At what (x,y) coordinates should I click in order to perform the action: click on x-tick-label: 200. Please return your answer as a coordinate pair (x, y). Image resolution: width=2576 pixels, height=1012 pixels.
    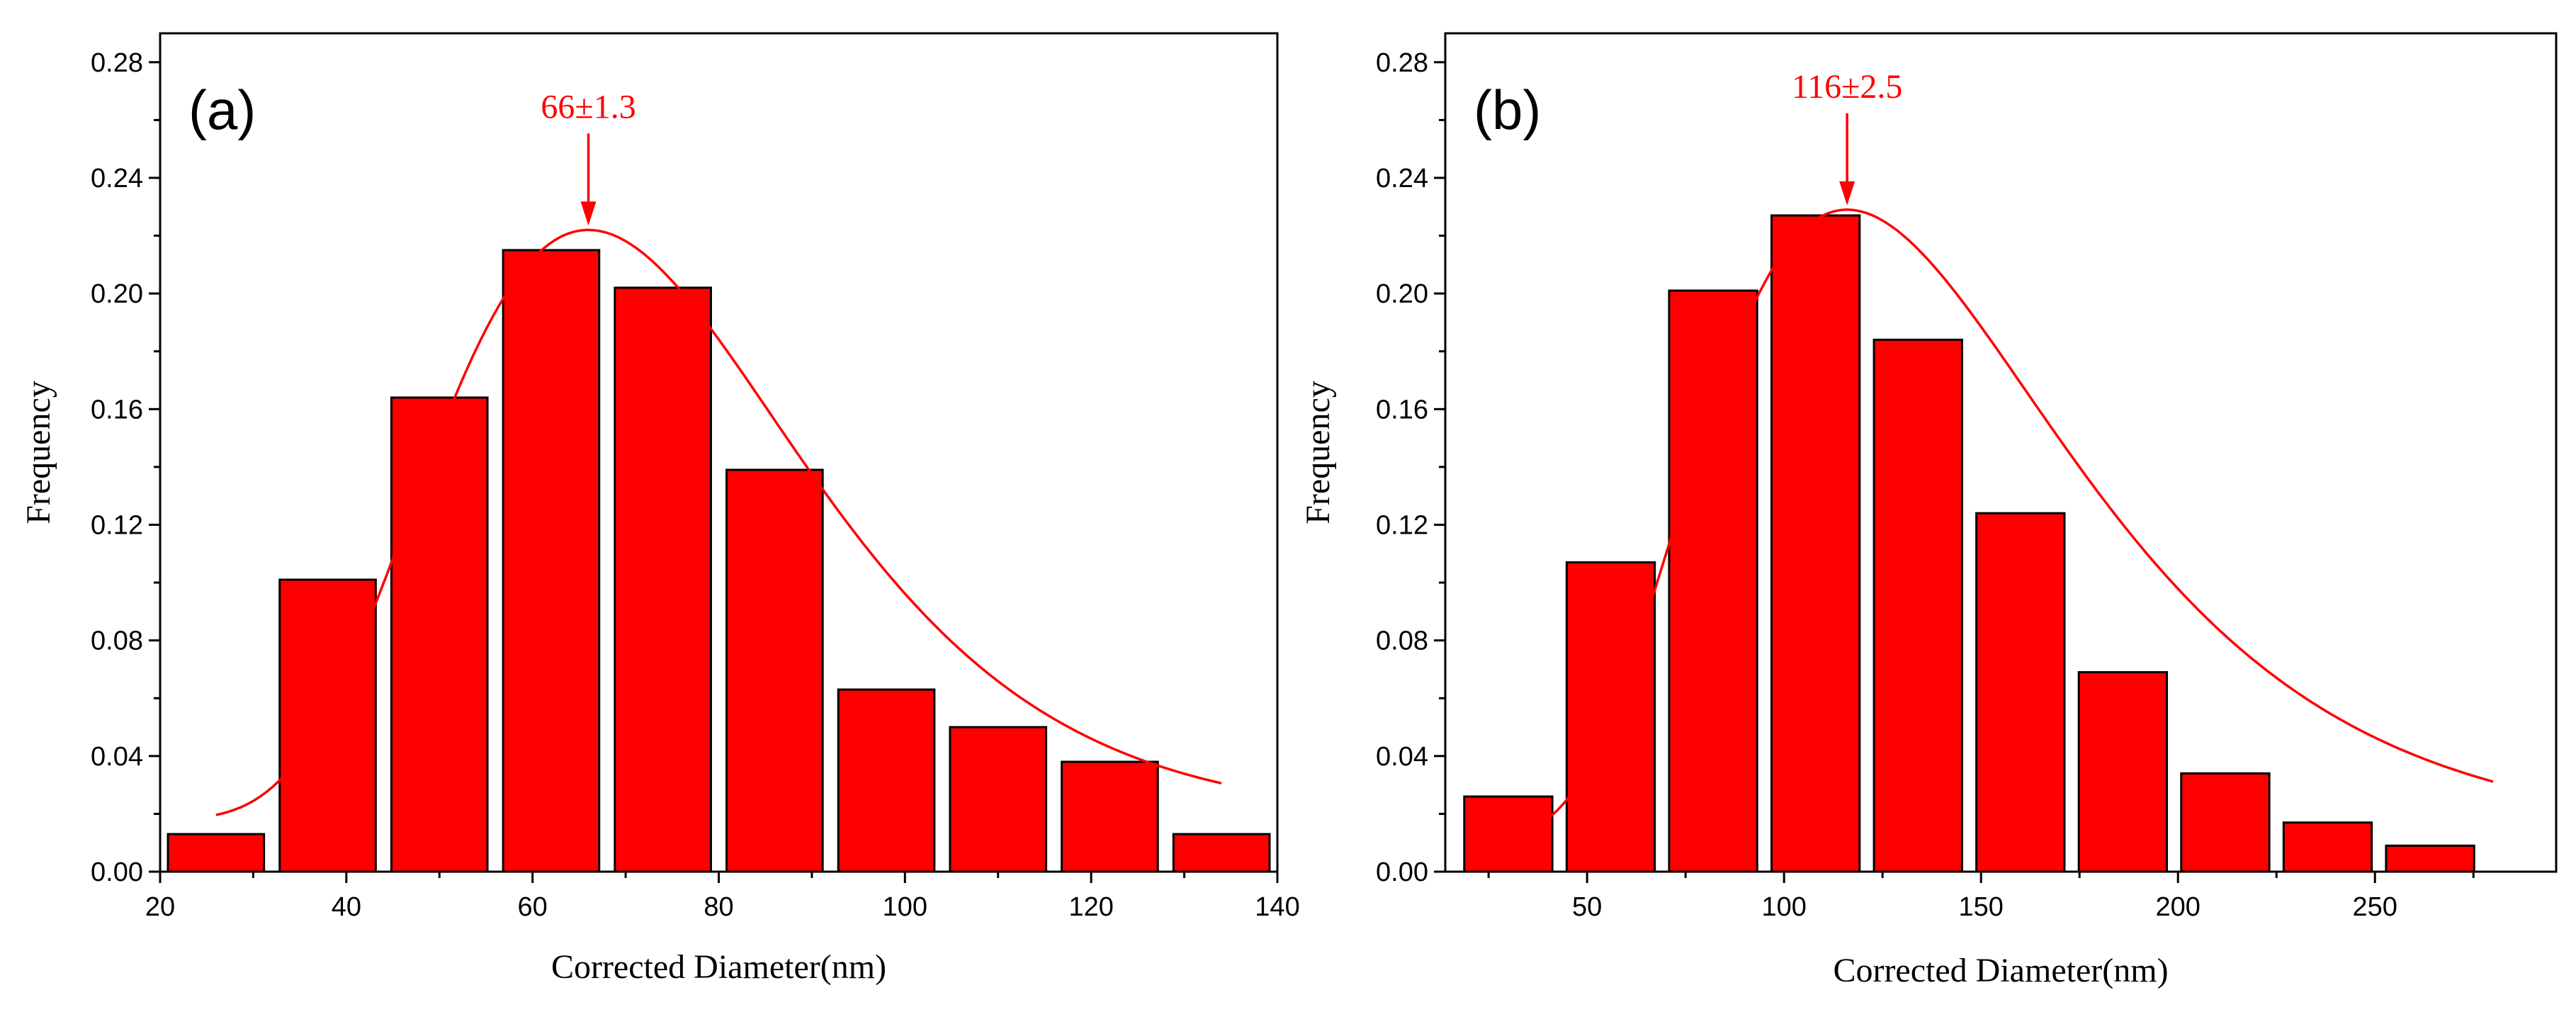
    Looking at the image, I should click on (2178, 907).